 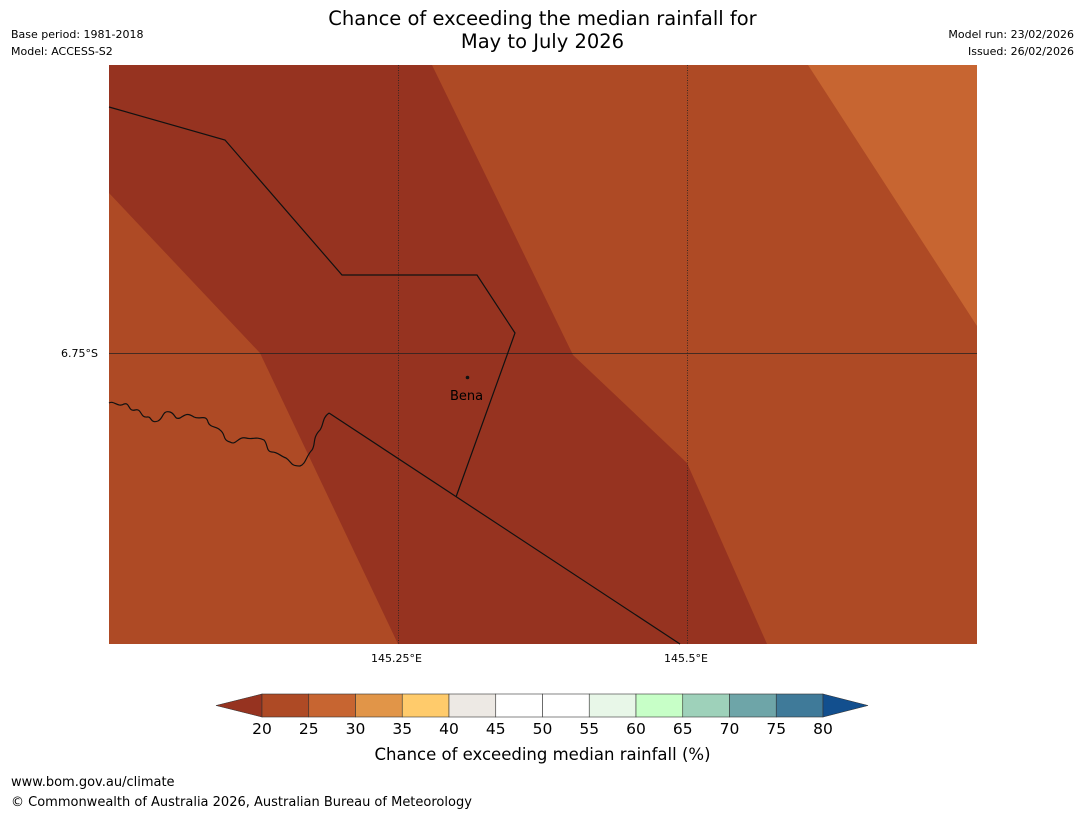 I want to click on colorbar-boxes, so click(x=542, y=705).